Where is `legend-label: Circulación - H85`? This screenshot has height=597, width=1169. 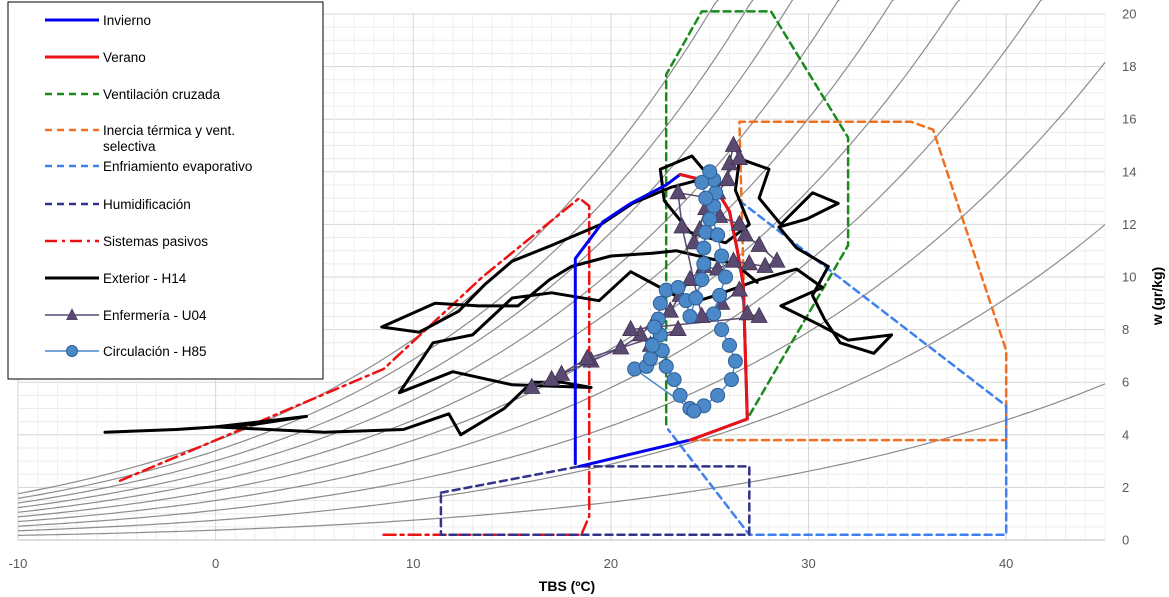
legend-label: Circulación - H85 is located at coordinates (155, 351).